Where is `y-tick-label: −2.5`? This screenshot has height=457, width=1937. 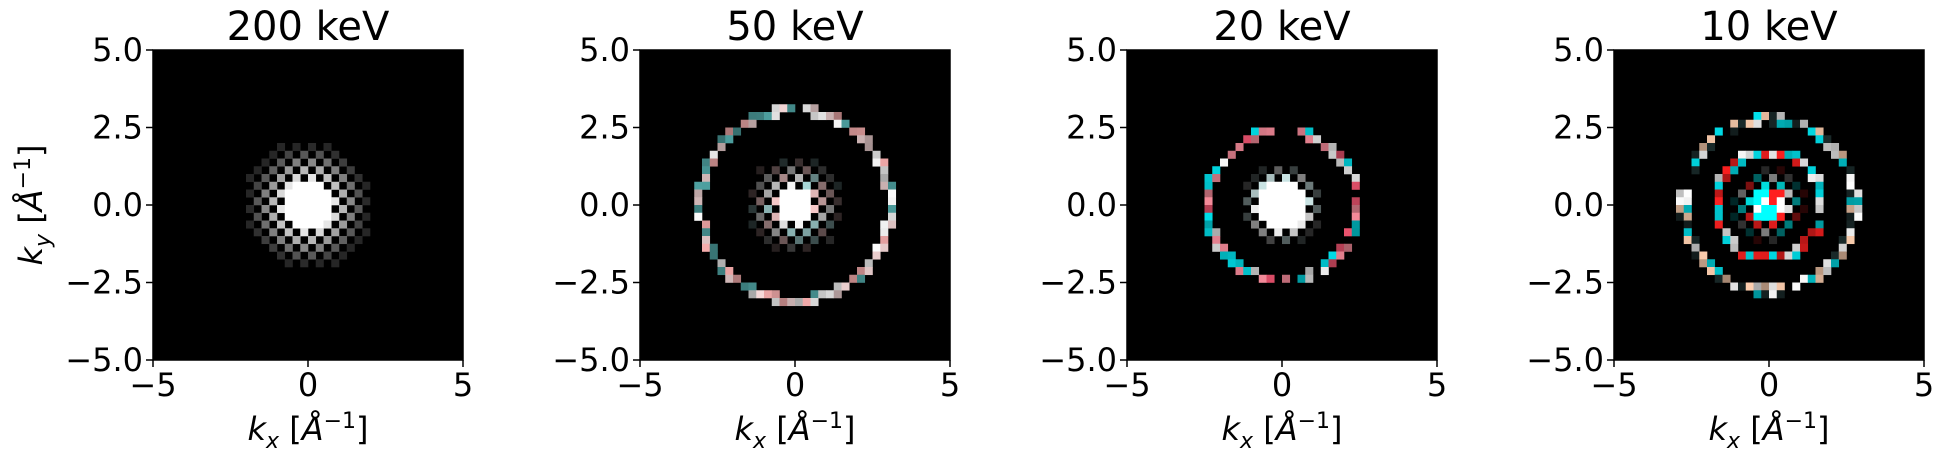 y-tick-label: −2.5 is located at coordinates (104, 283).